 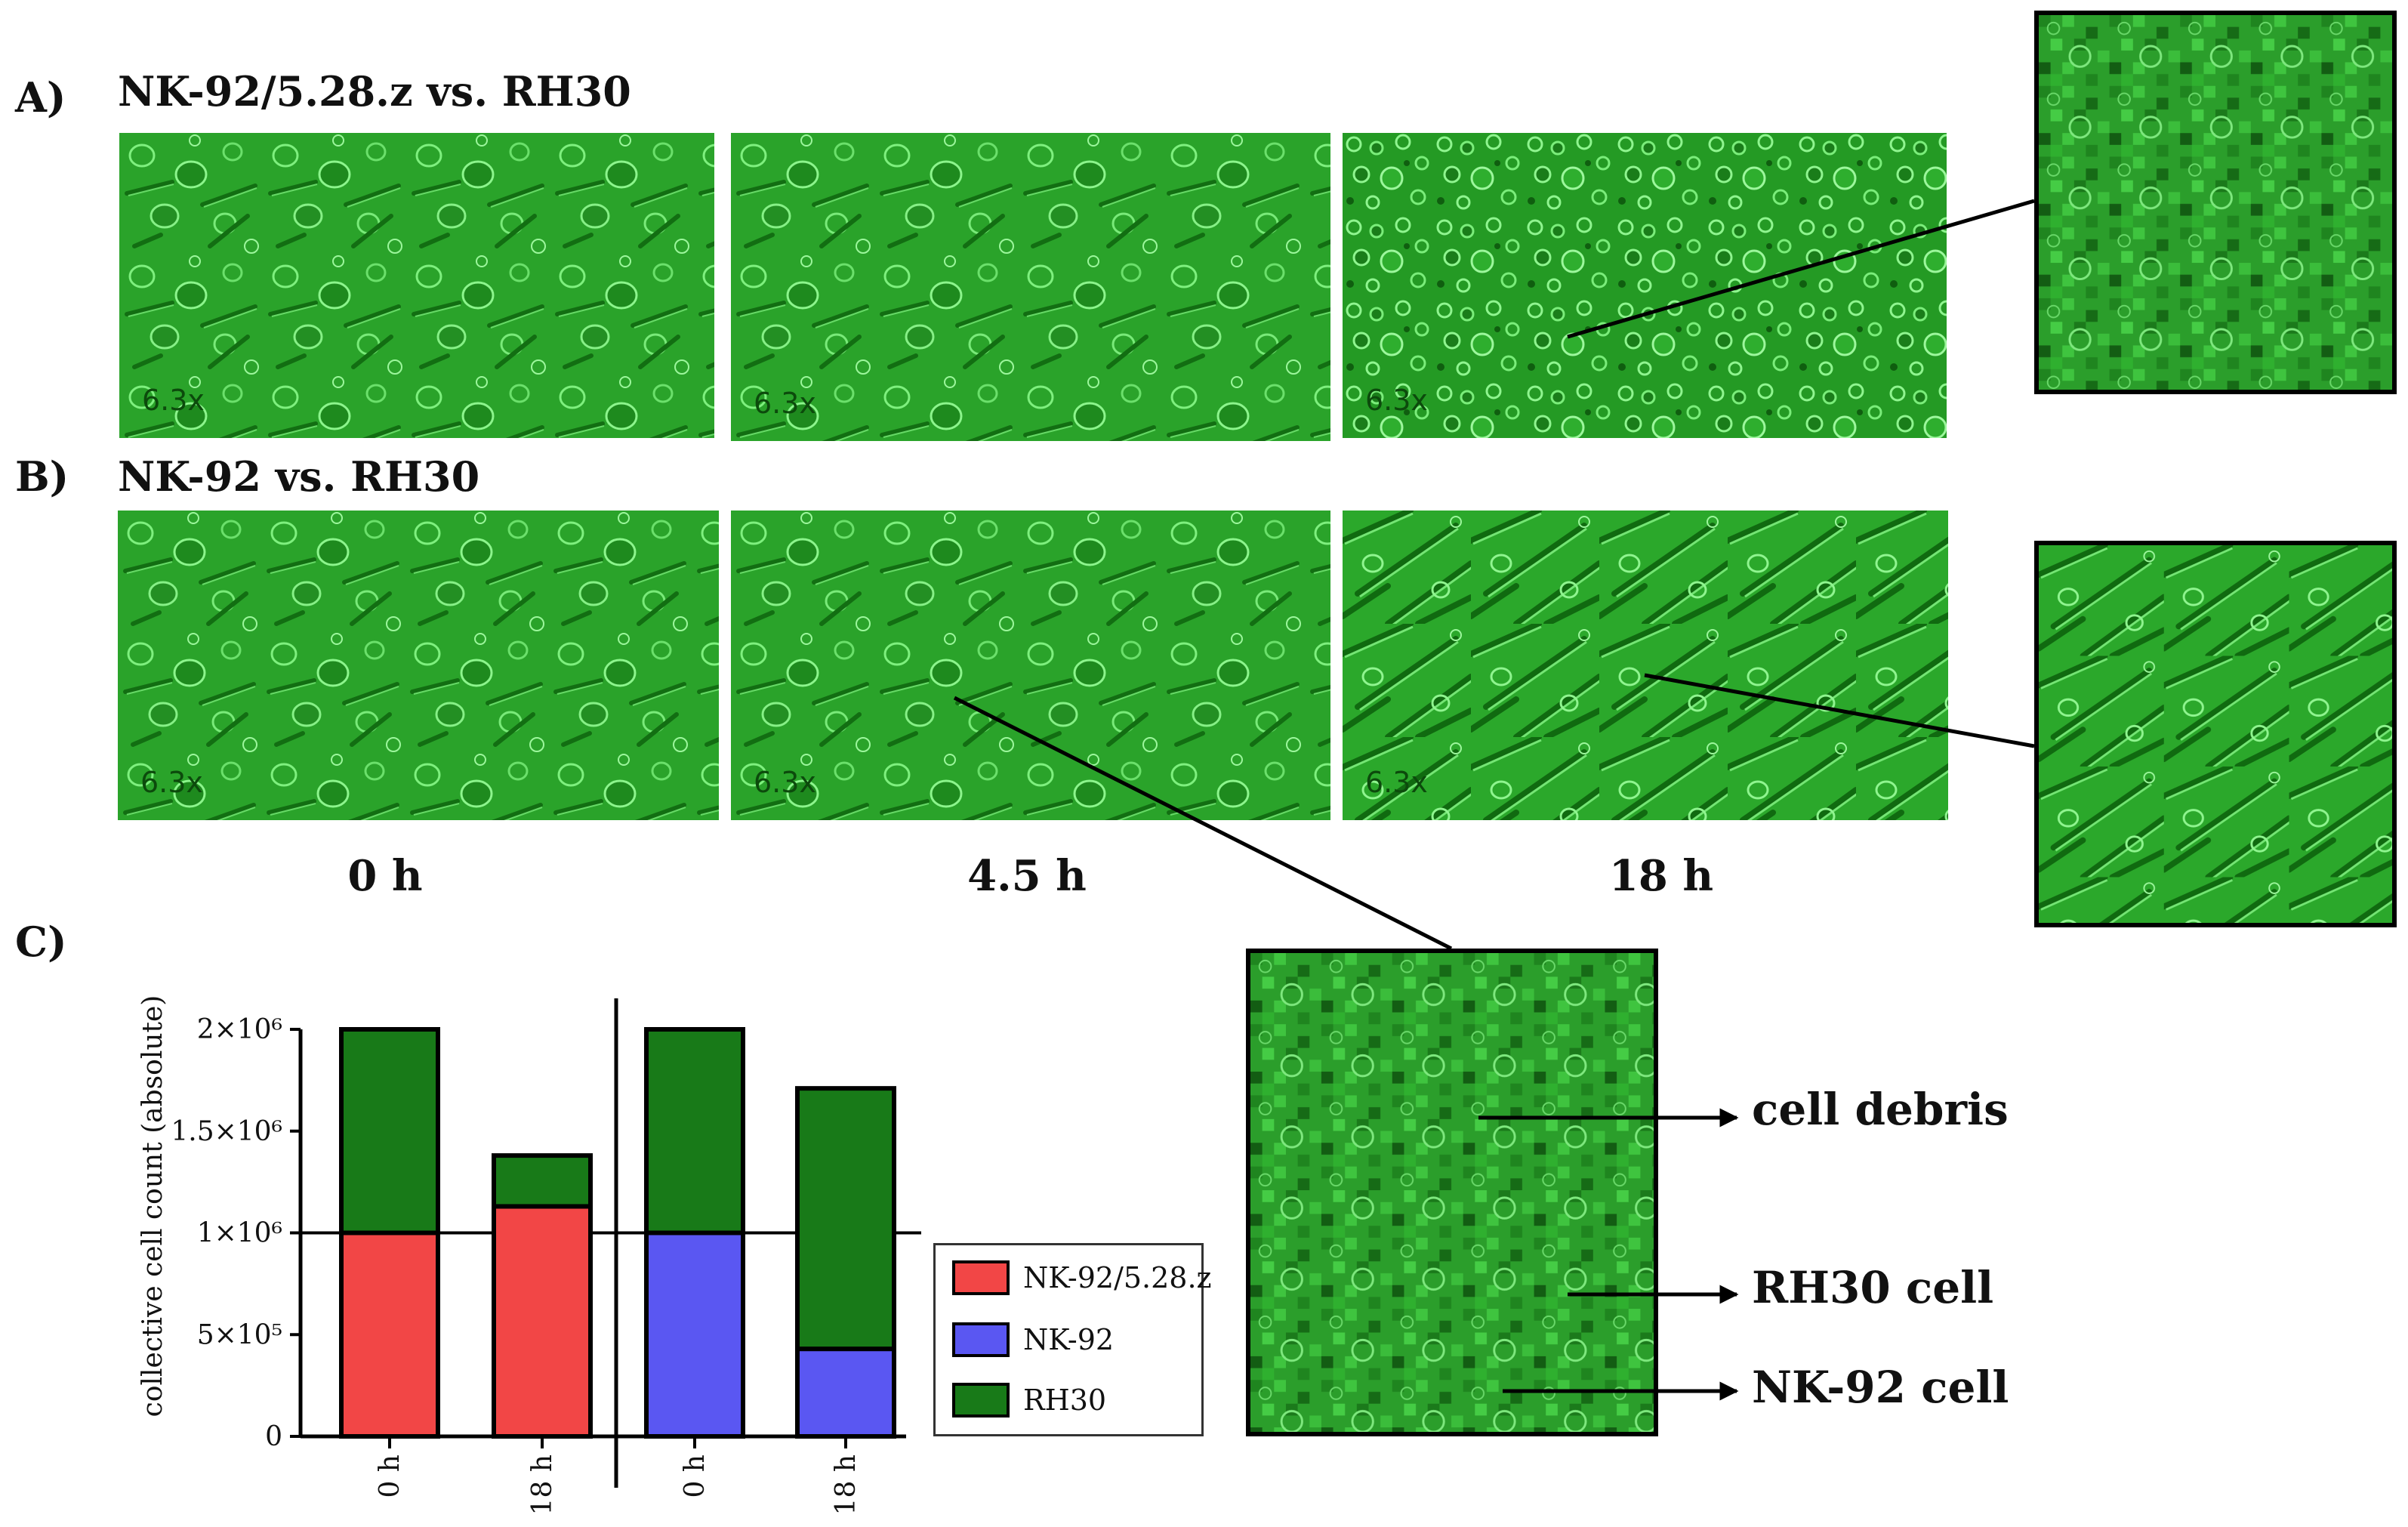 What do you see at coordinates (1117, 1278) in the screenshot?
I see `legend-label: NK-92/5.28.z` at bounding box center [1117, 1278].